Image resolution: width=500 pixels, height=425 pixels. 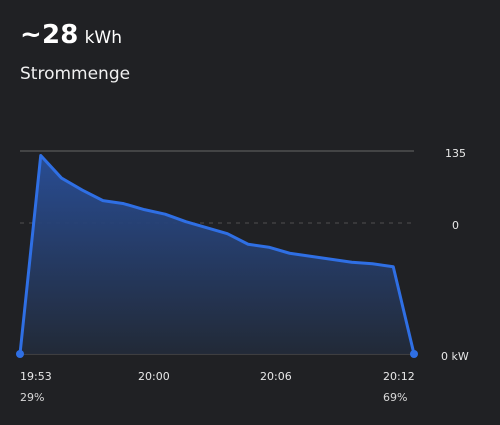 What do you see at coordinates (32, 397) in the screenshot?
I see `start-battery-percentage: 29%` at bounding box center [32, 397].